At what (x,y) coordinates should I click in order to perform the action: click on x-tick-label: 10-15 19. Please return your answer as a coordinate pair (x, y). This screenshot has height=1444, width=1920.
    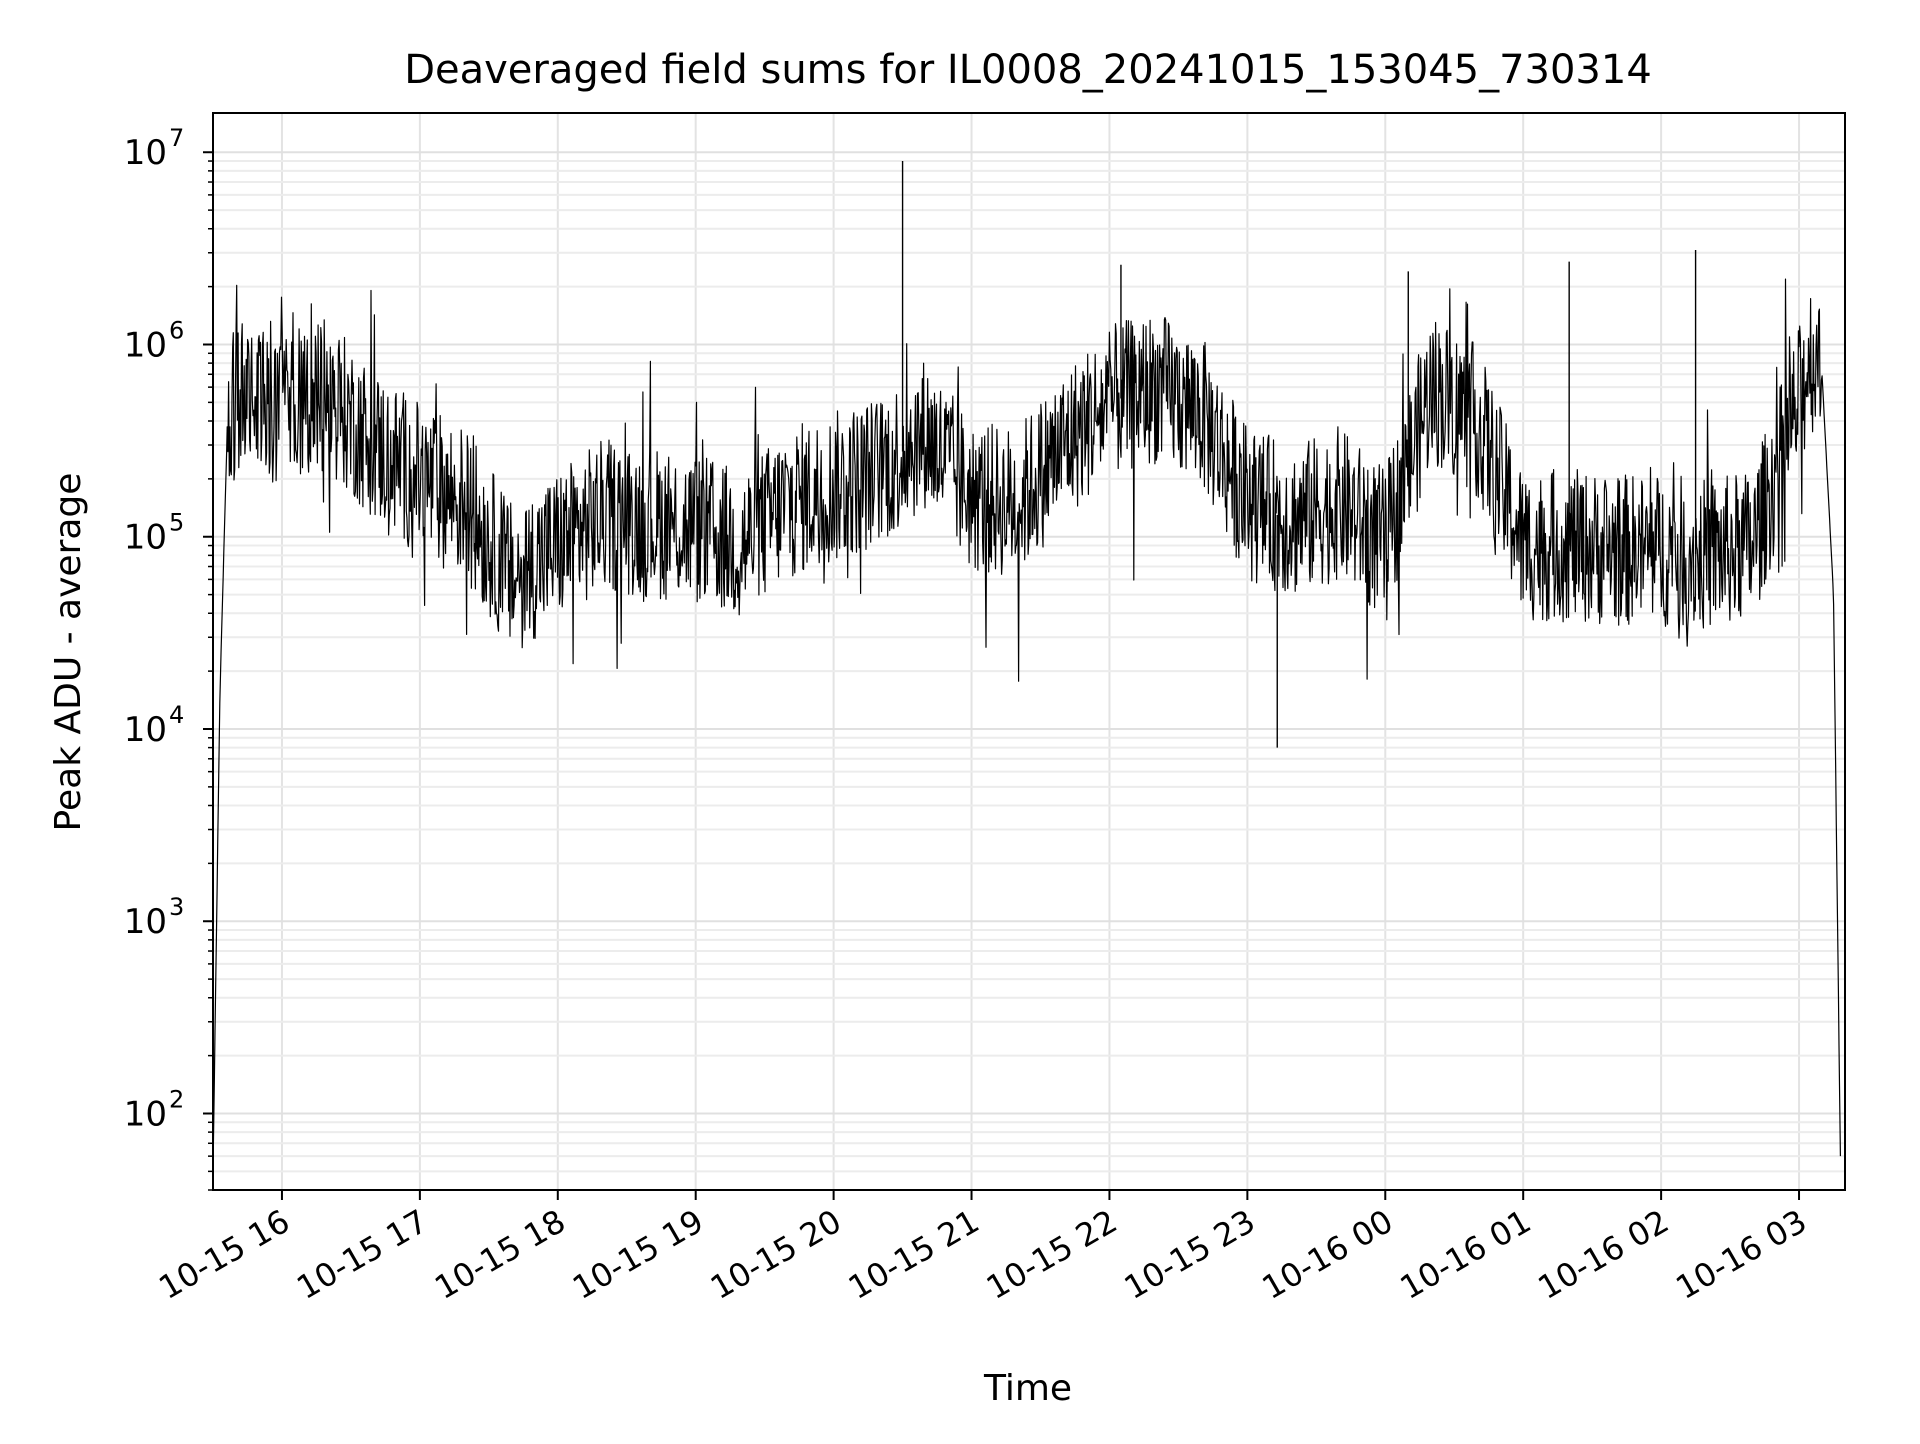
    Looking at the image, I should click on (638, 1254).